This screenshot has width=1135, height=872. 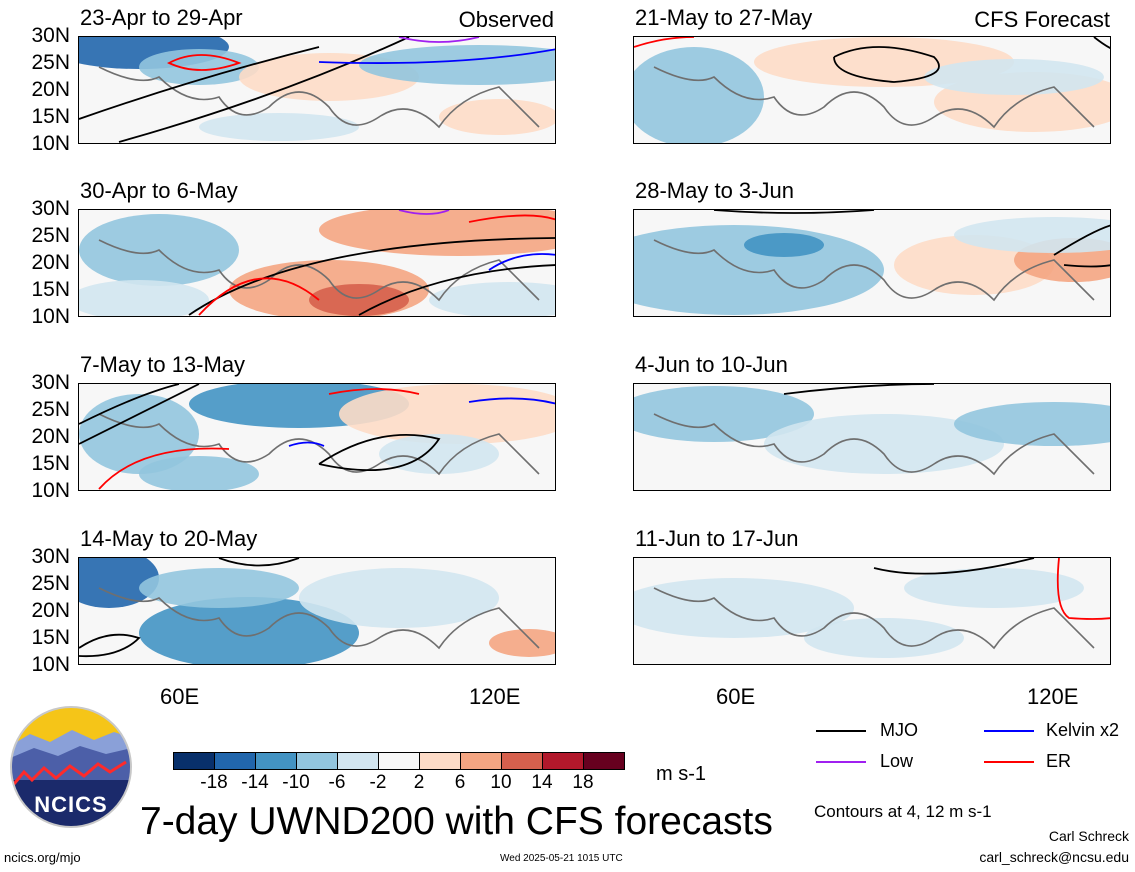 I want to click on lon-label-120e-left: 120E, so click(x=495, y=696).